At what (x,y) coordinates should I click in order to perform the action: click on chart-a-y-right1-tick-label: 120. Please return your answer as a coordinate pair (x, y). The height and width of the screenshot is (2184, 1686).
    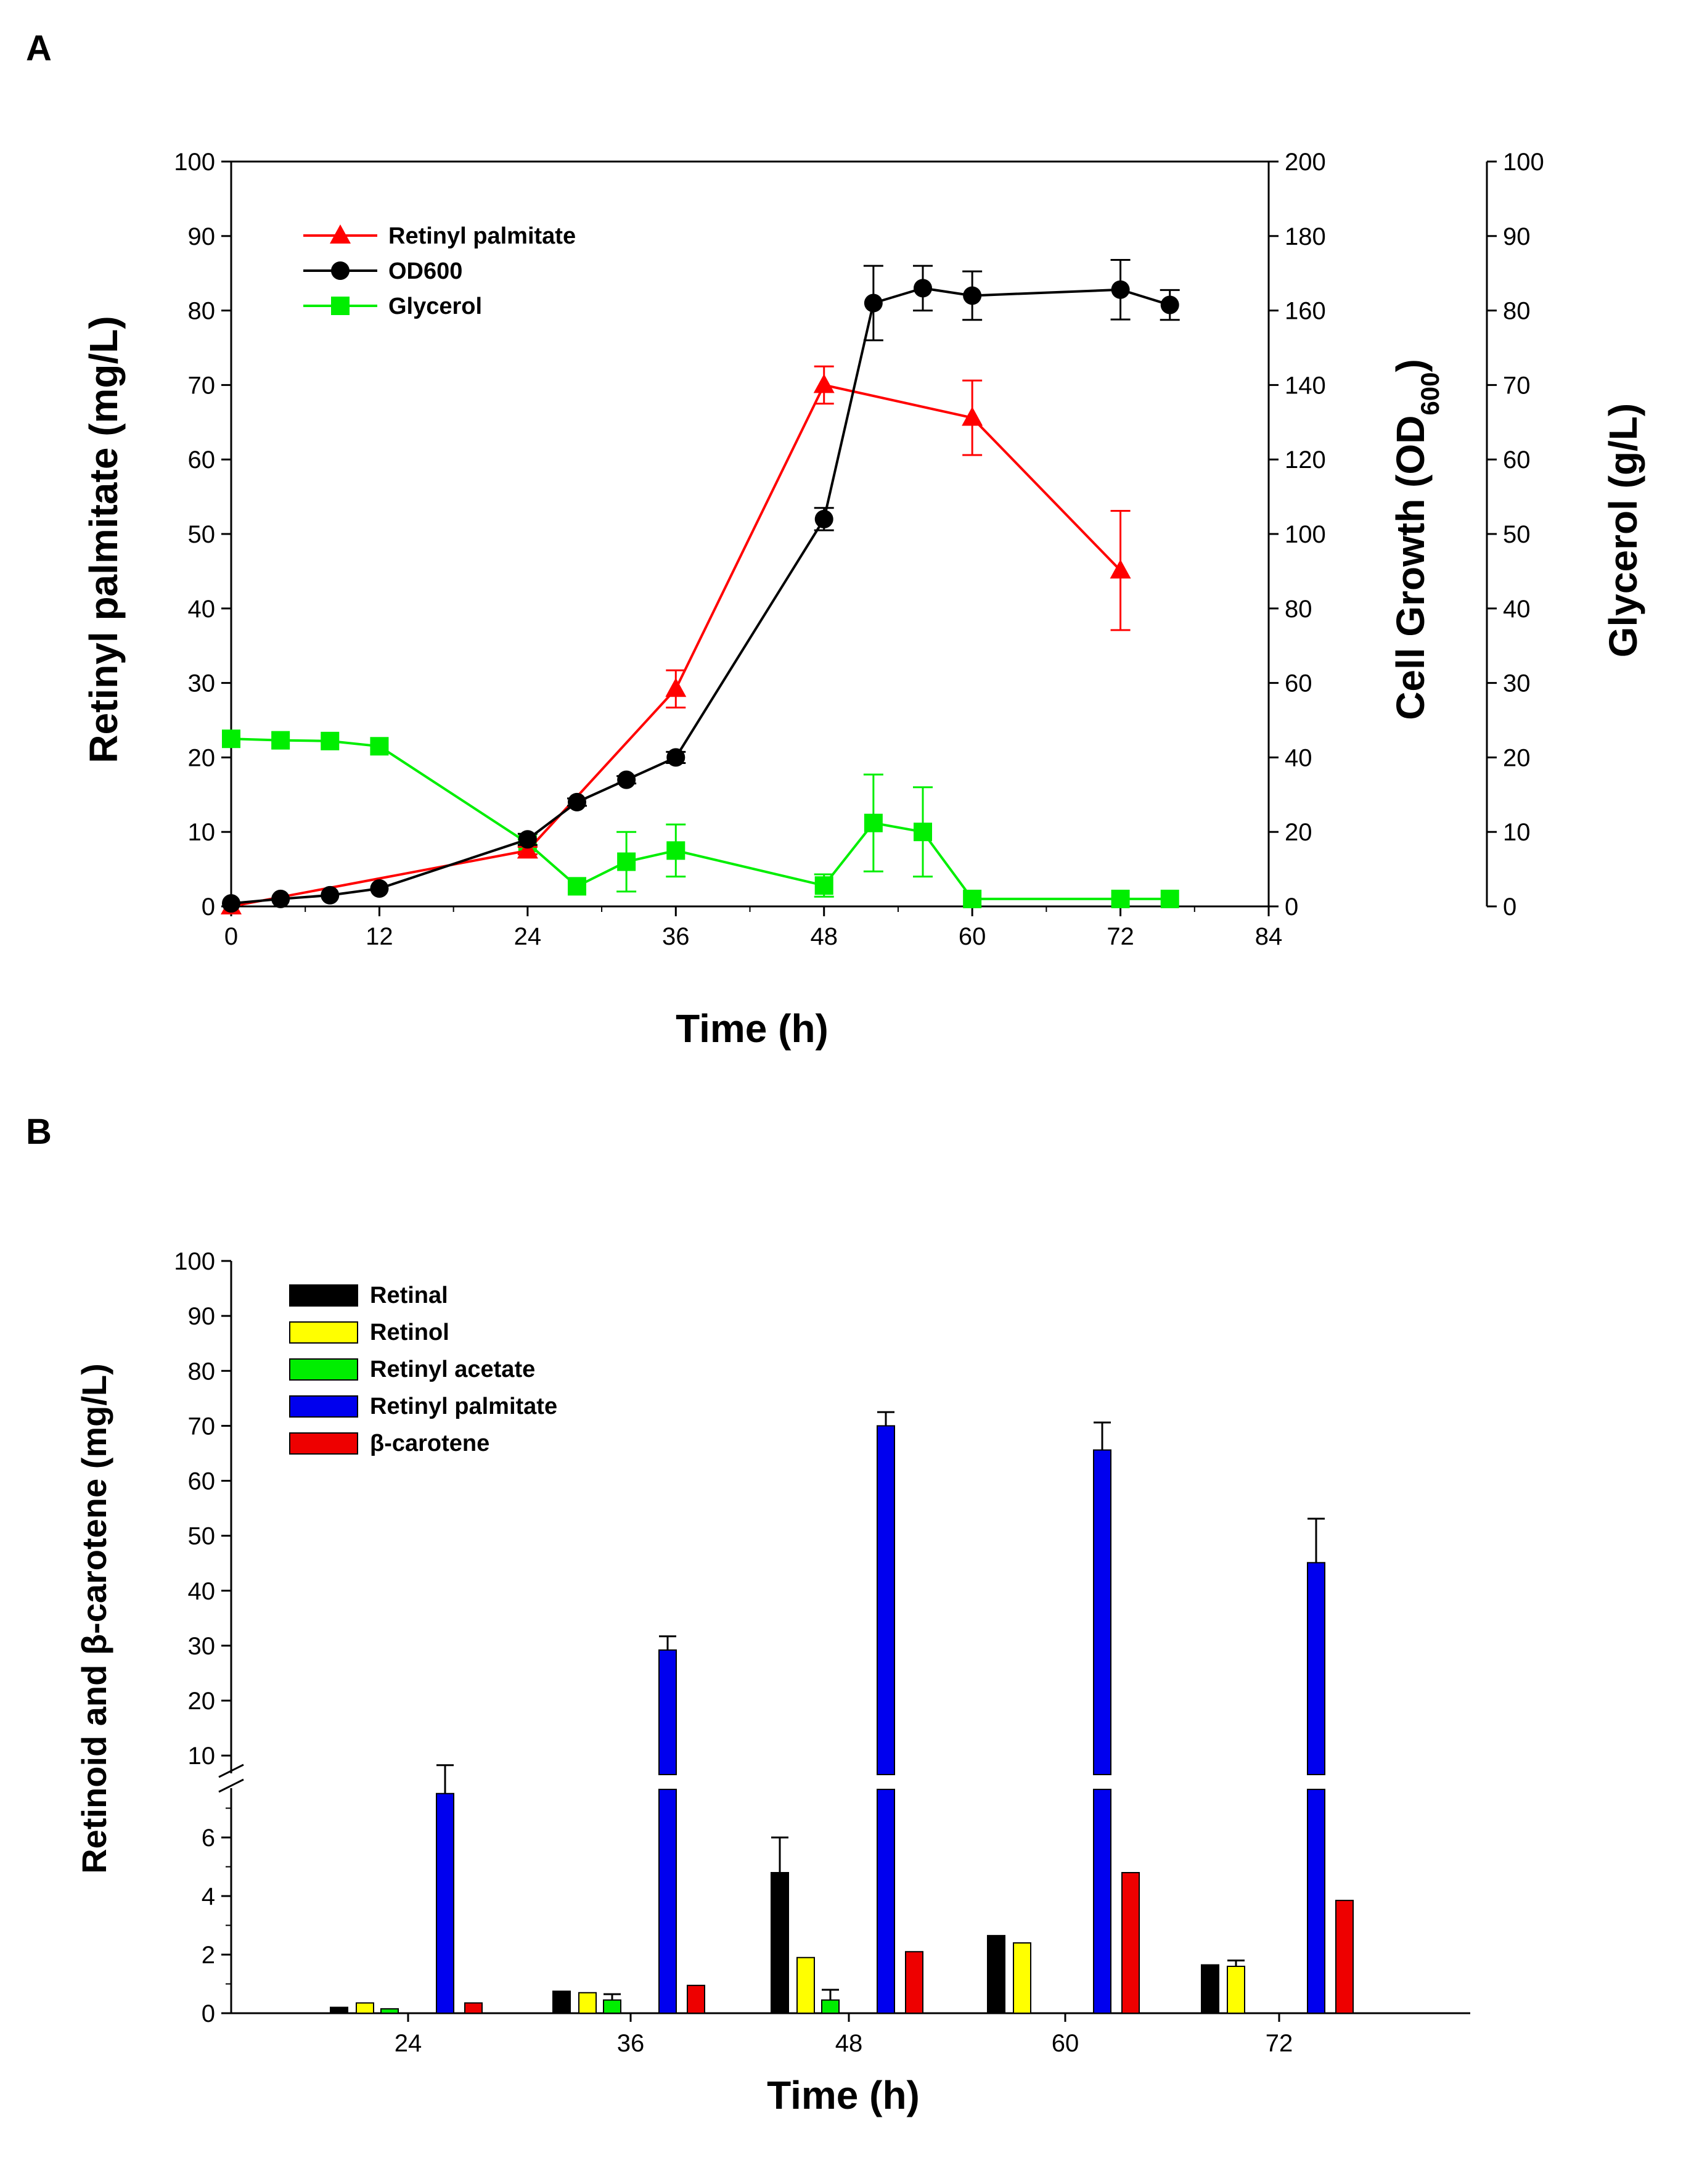
    Looking at the image, I should click on (1305, 460).